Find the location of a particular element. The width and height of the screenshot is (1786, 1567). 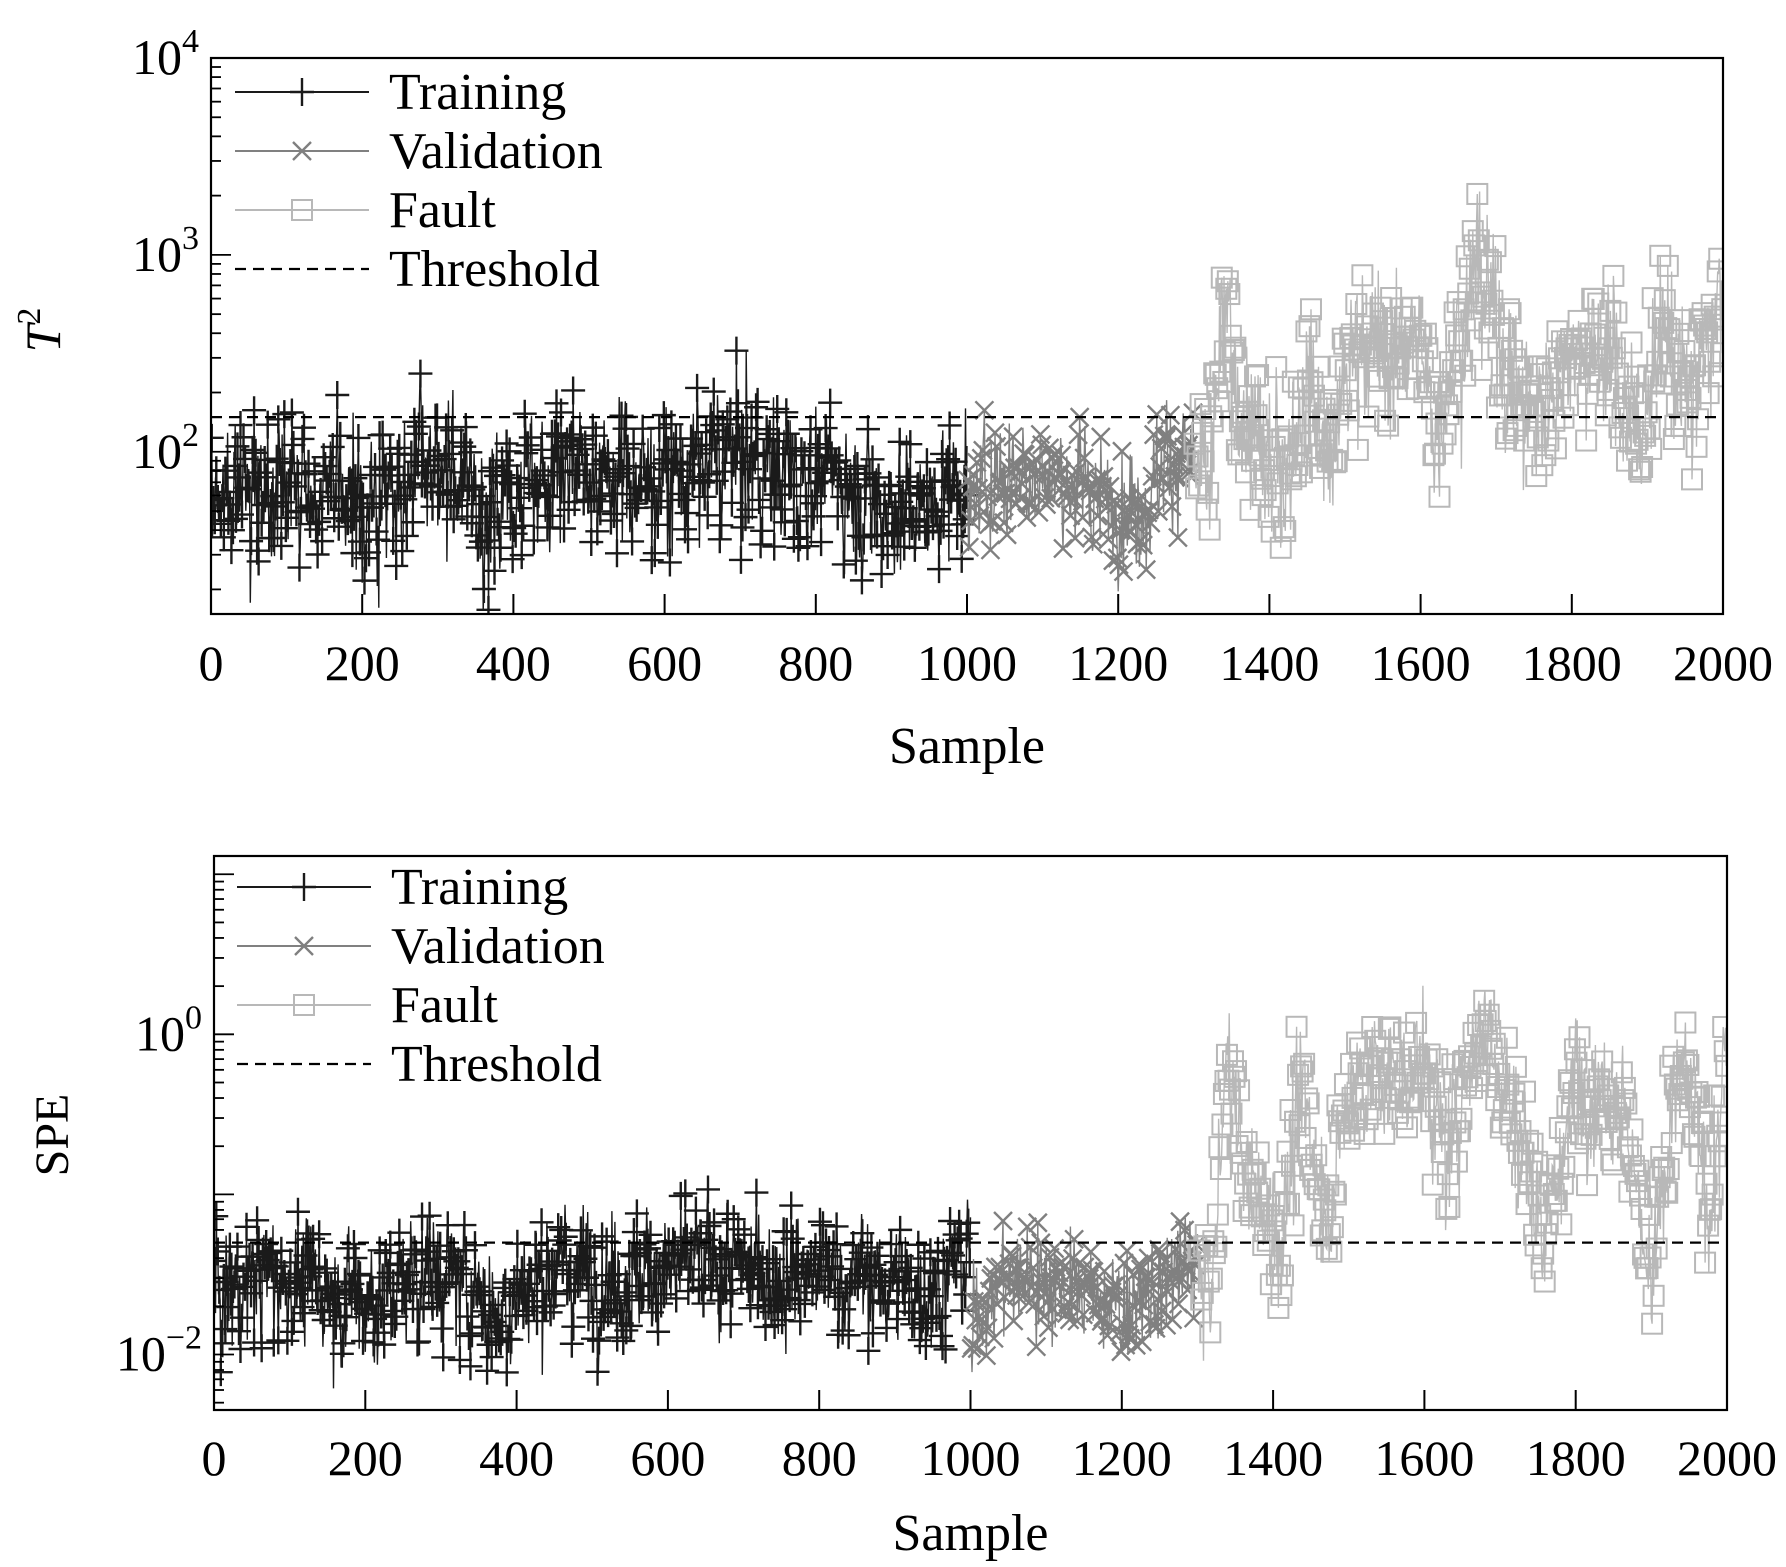

legend-label: Threshold is located at coordinates (494, 269).